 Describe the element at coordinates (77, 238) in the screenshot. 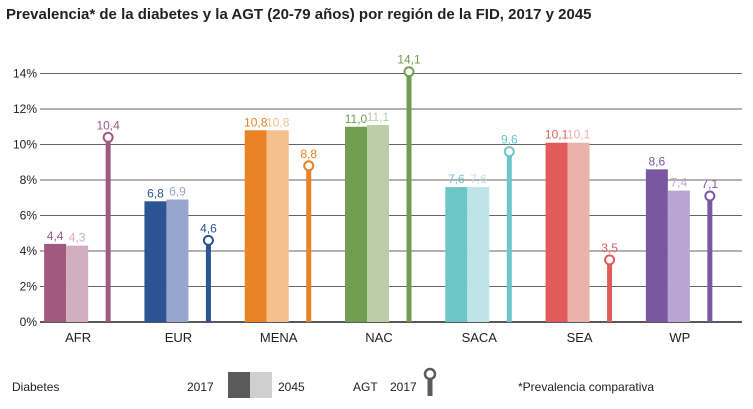

I see `data-label-2045: 4,3` at that location.